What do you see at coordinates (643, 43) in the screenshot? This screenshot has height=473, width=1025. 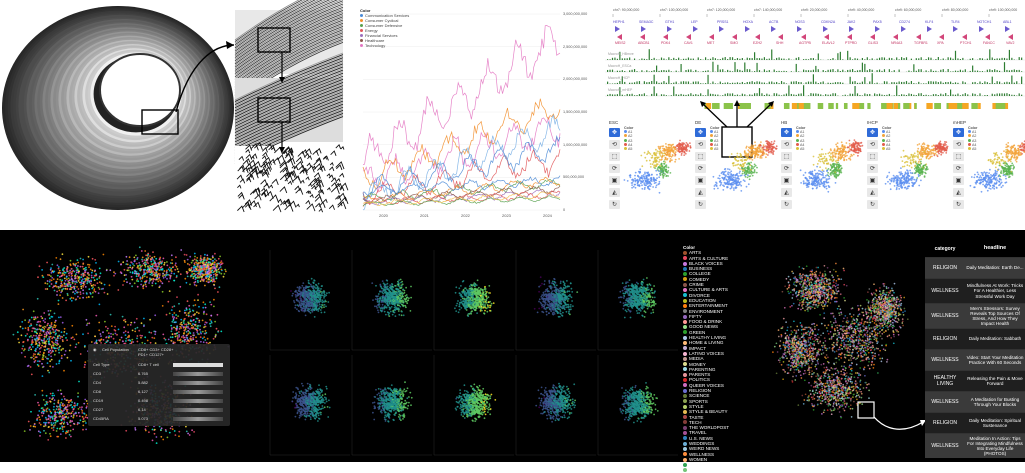 I see `gene-label: ABCB1` at bounding box center [643, 43].